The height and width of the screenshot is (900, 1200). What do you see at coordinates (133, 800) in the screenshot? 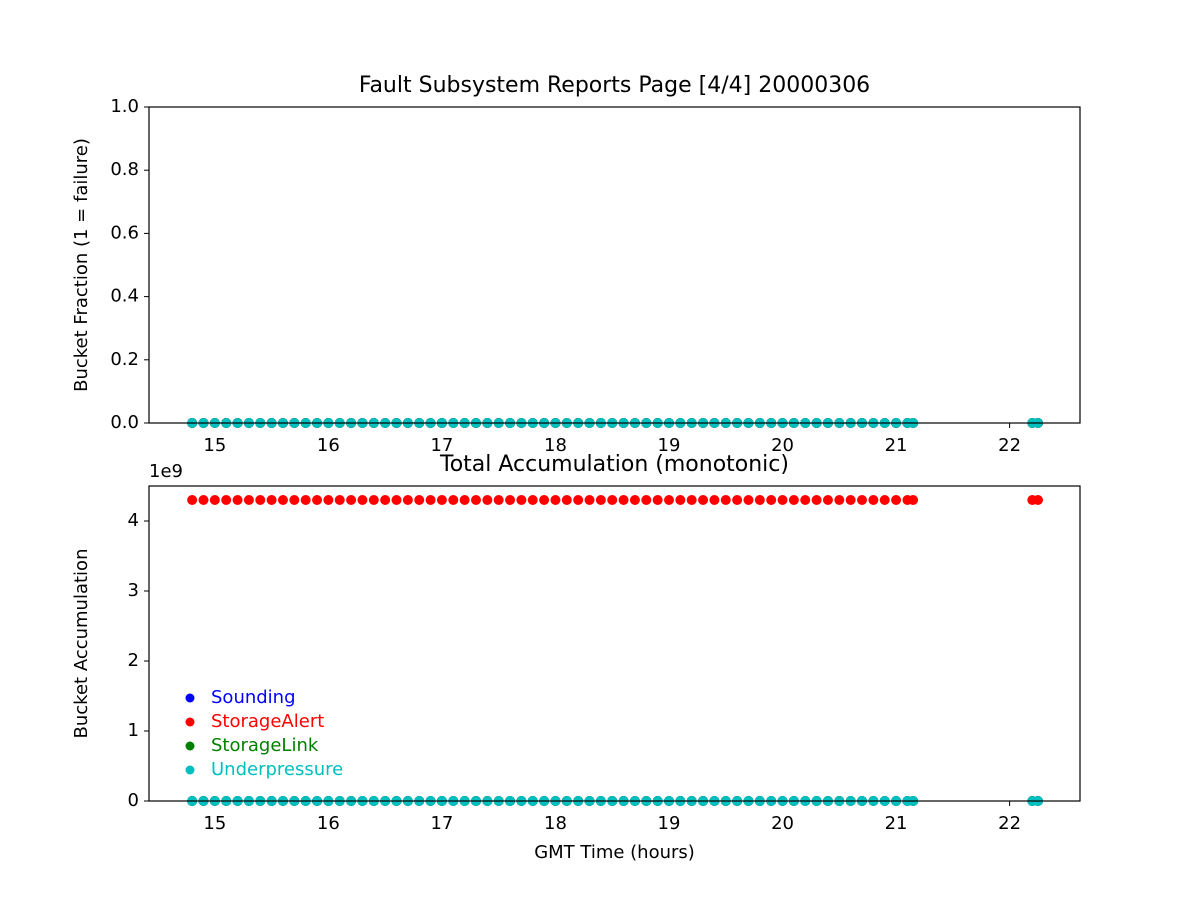
I see `y-tick-label: 0` at bounding box center [133, 800].